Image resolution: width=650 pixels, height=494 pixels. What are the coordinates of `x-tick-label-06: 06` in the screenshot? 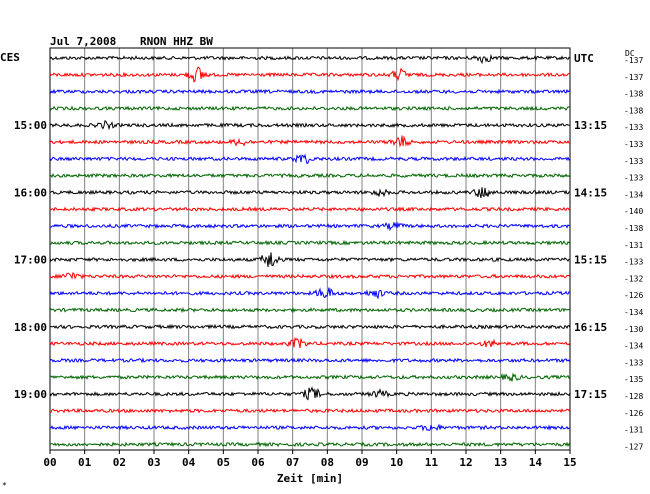 It's located at (258, 462).